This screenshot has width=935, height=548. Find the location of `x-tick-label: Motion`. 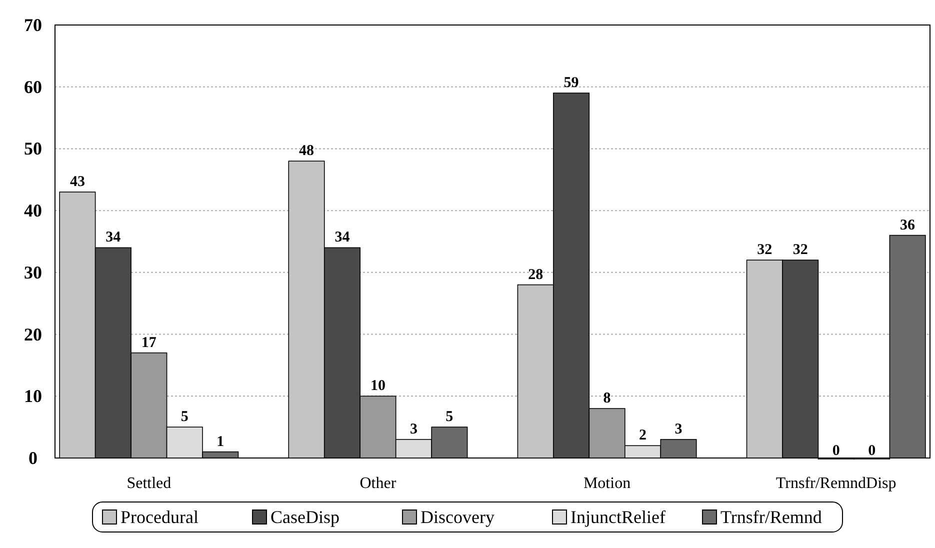

x-tick-label: Motion is located at coordinates (607, 483).